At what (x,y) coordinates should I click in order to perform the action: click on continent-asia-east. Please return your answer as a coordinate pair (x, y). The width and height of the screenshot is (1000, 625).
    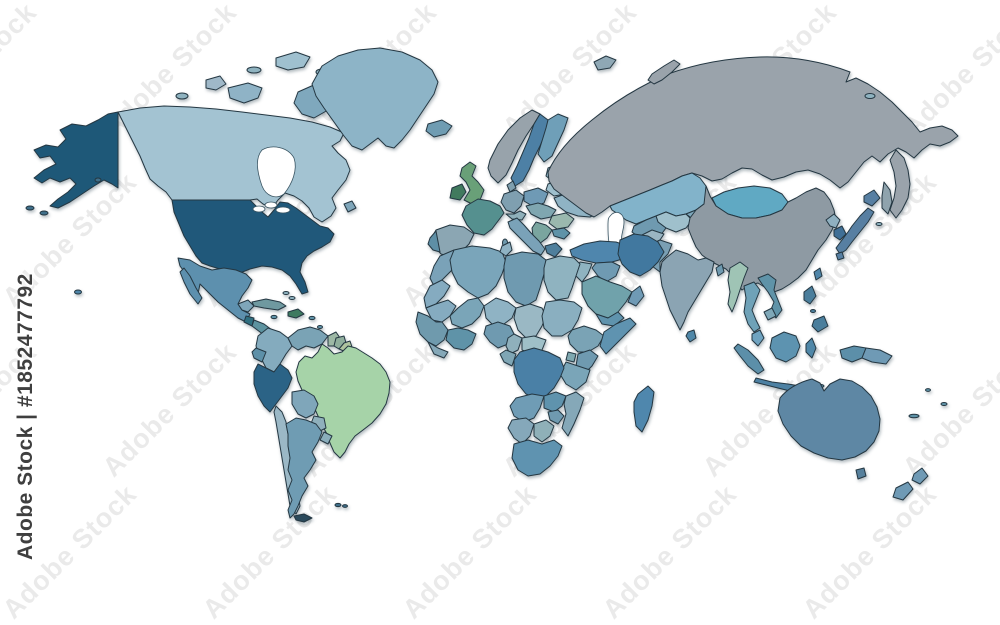
    Looking at the image, I should click on (744, 232).